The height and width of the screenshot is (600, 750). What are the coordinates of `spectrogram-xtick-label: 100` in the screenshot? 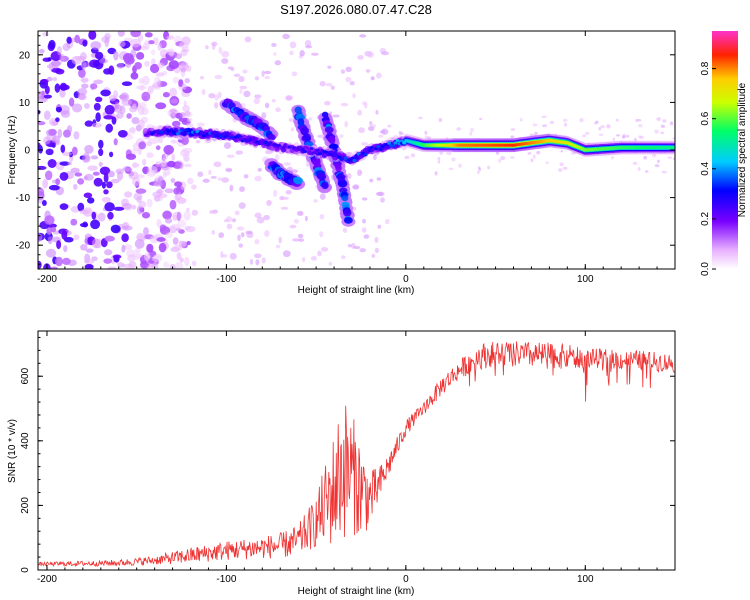 It's located at (585, 279).